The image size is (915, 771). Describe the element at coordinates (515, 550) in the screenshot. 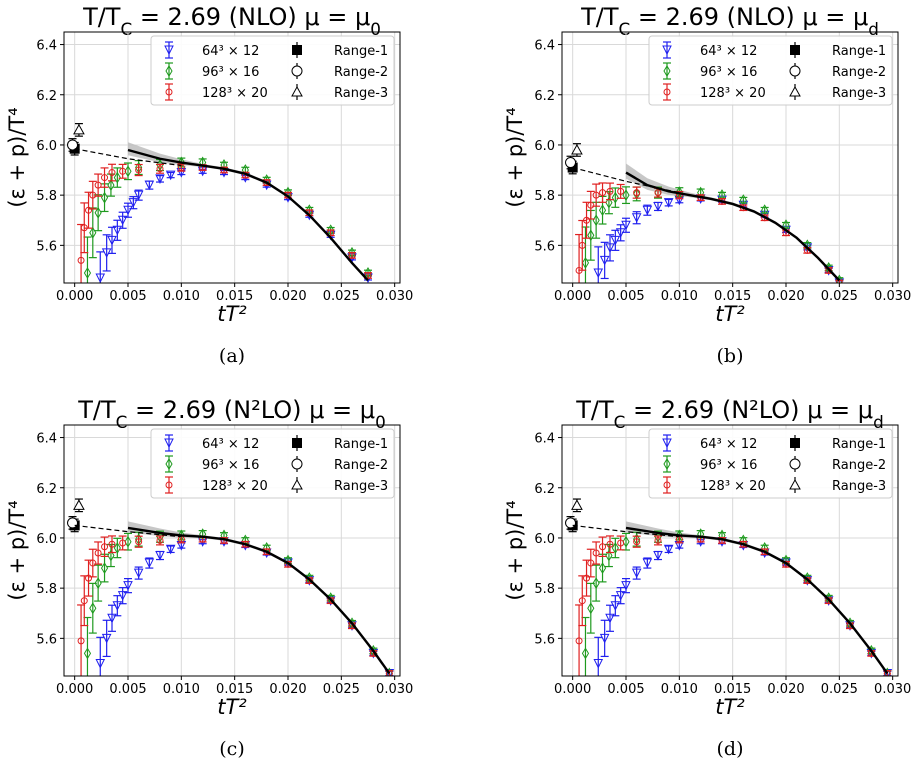

I see `y-axis-label: (ε + p)/T⁴` at that location.